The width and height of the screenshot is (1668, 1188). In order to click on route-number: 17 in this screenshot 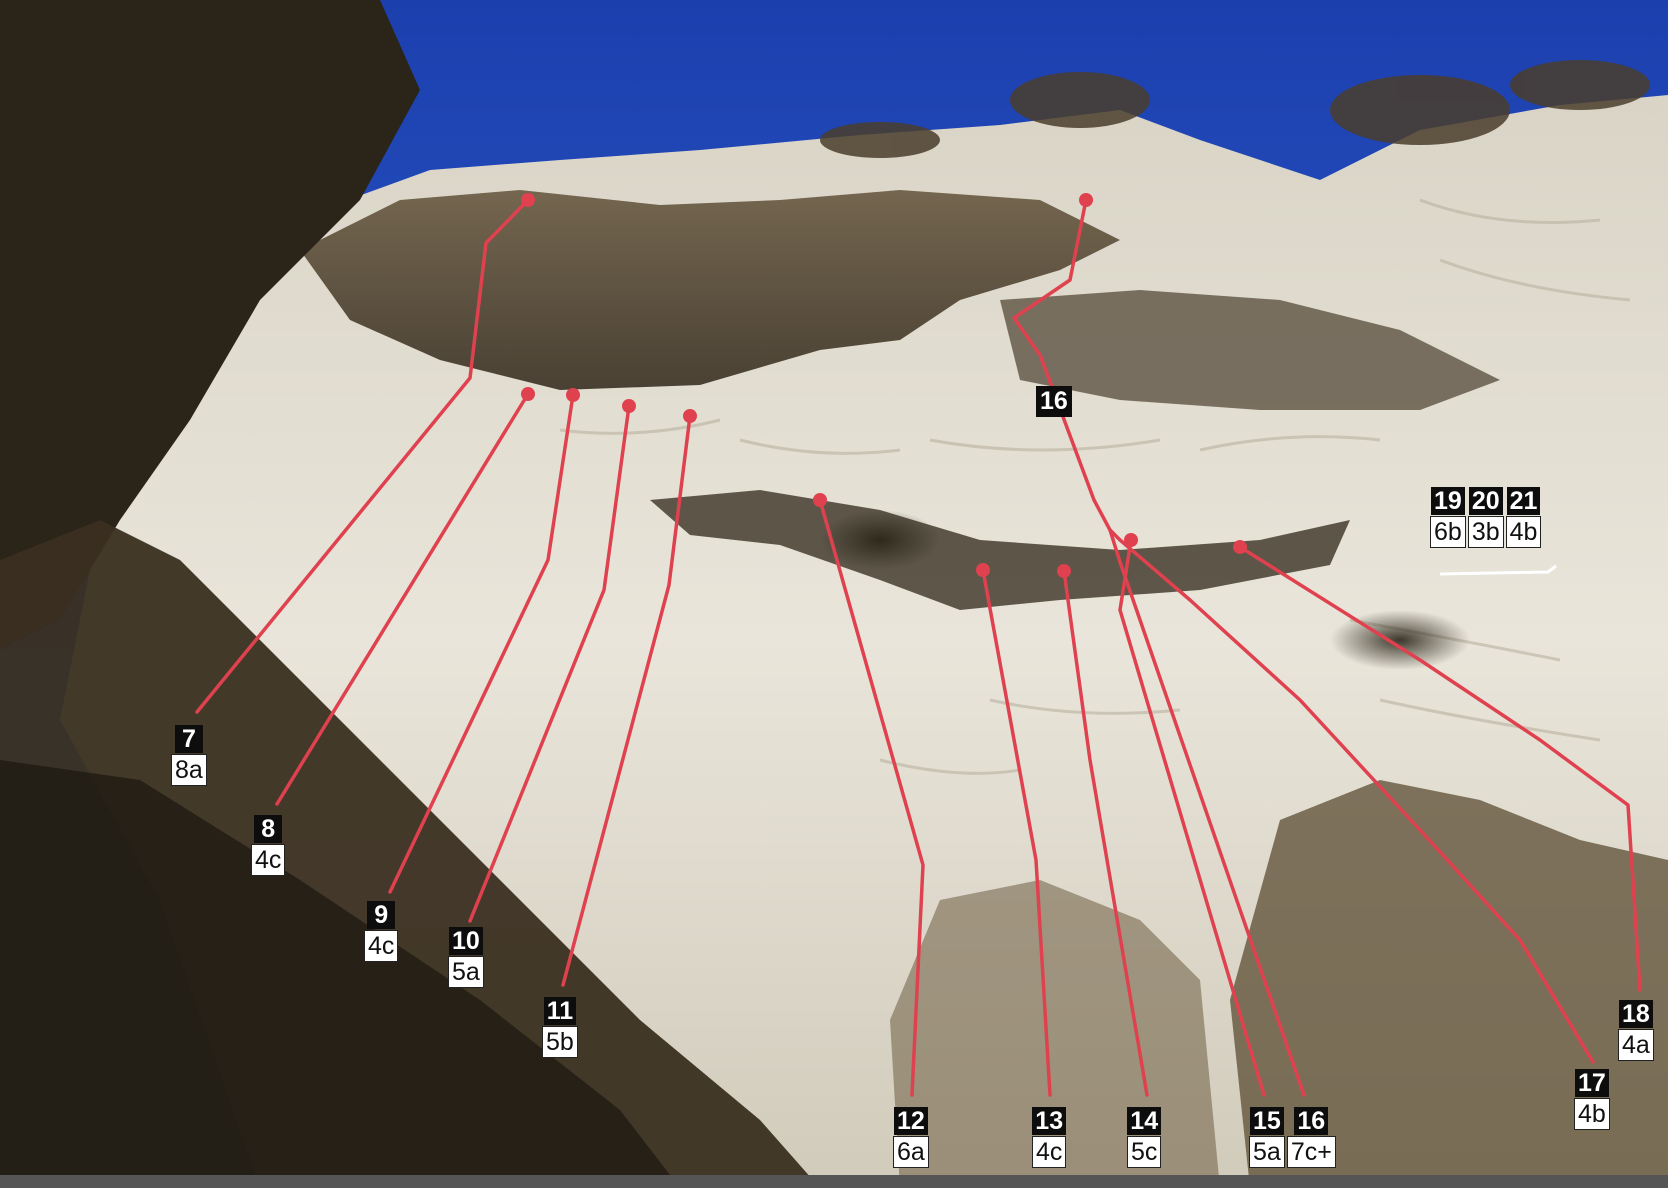, I will do `click(1592, 1083)`.